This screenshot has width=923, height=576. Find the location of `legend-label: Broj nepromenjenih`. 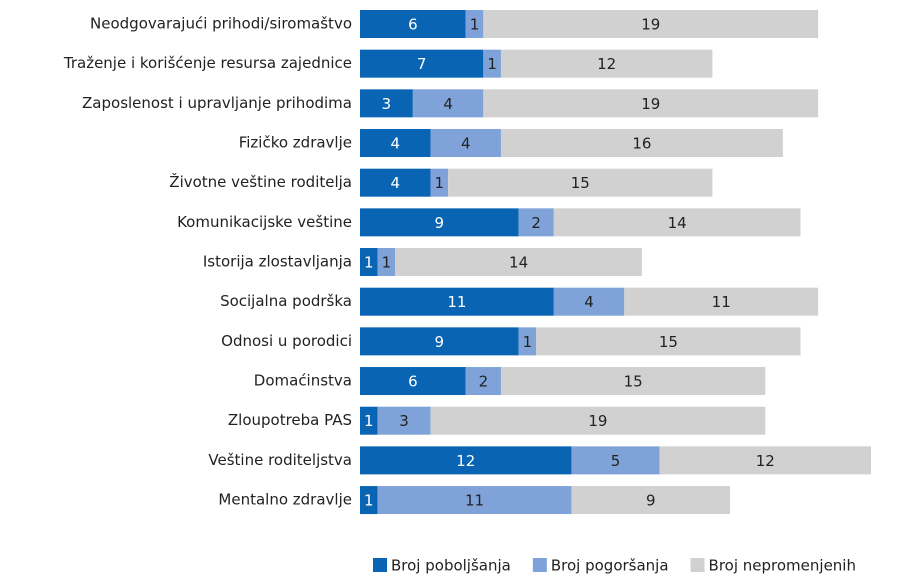

legend-label: Broj nepromenjenih is located at coordinates (782, 566).